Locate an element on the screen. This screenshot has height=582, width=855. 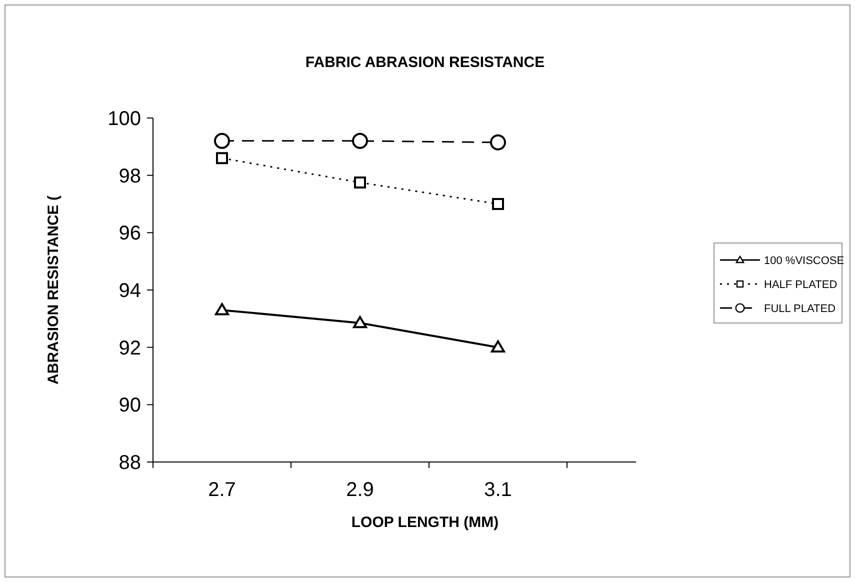
x-tick-label: 2.9 is located at coordinates (360, 490).